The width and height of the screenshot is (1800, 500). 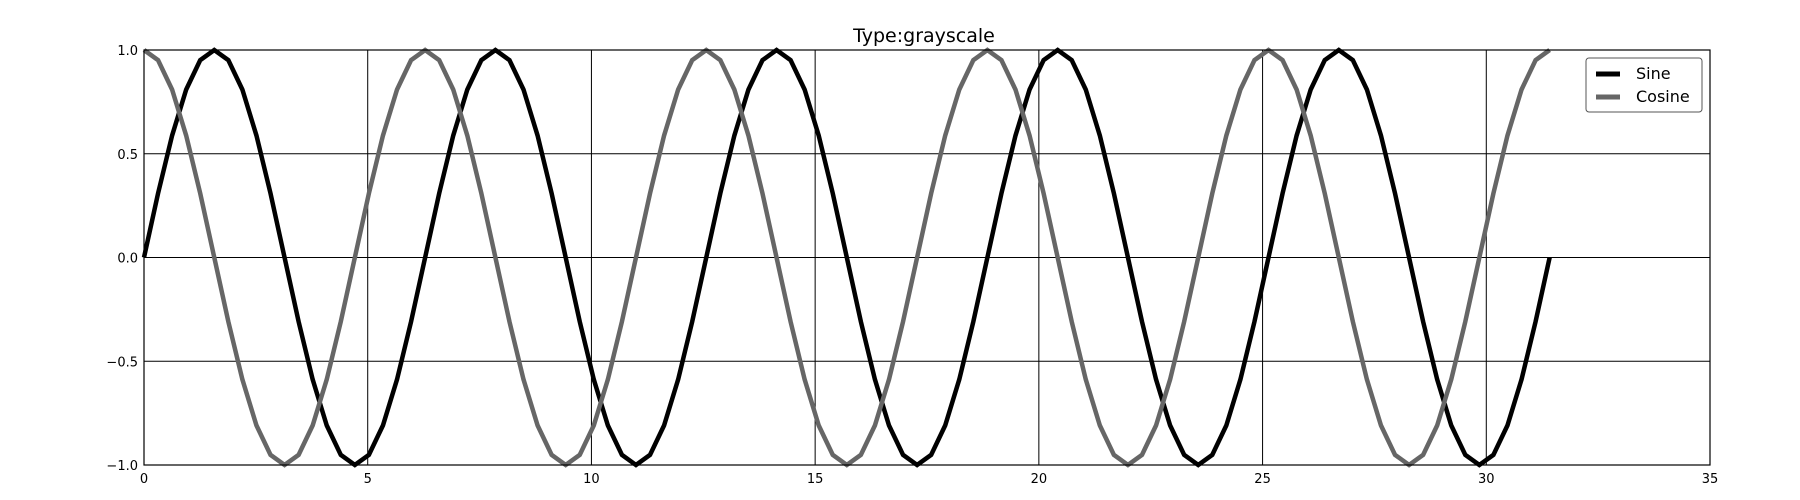 What do you see at coordinates (127, 51) in the screenshot?
I see `y-tick-label: 1.0` at bounding box center [127, 51].